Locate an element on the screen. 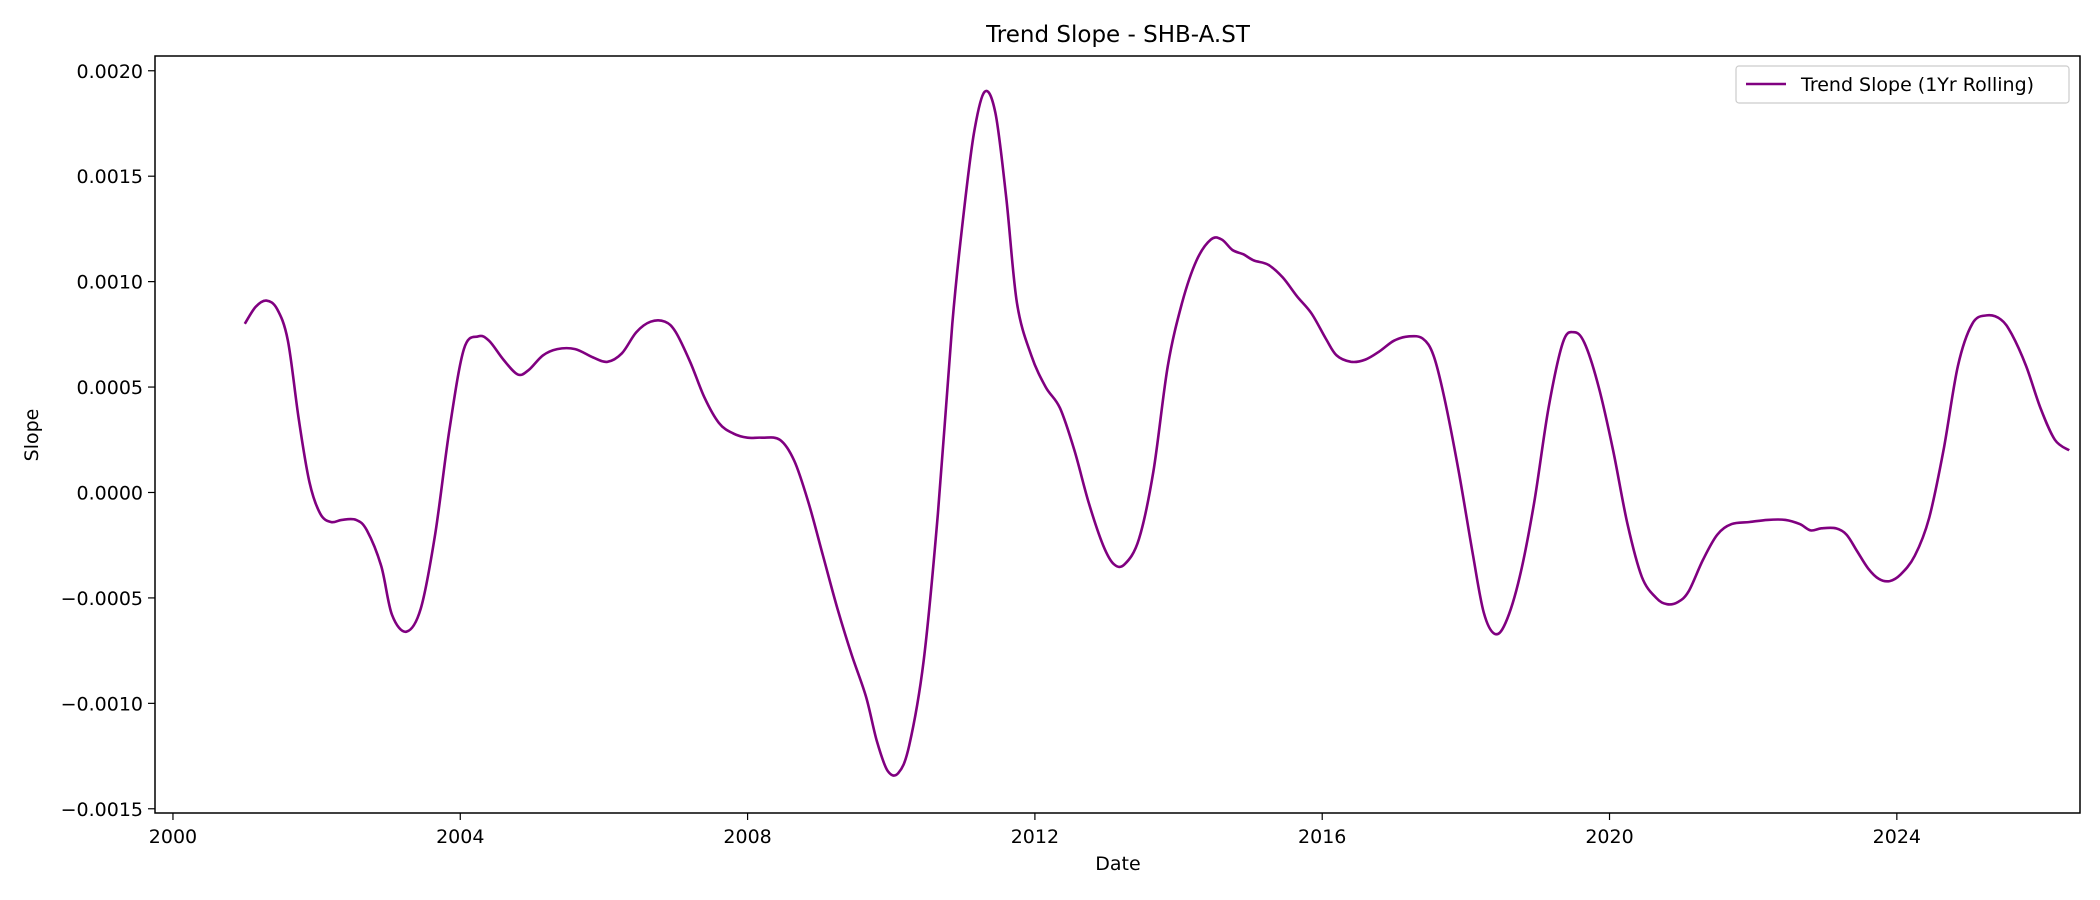 The image size is (2100, 900). y-tick-label: −0.0015 is located at coordinates (102, 810).